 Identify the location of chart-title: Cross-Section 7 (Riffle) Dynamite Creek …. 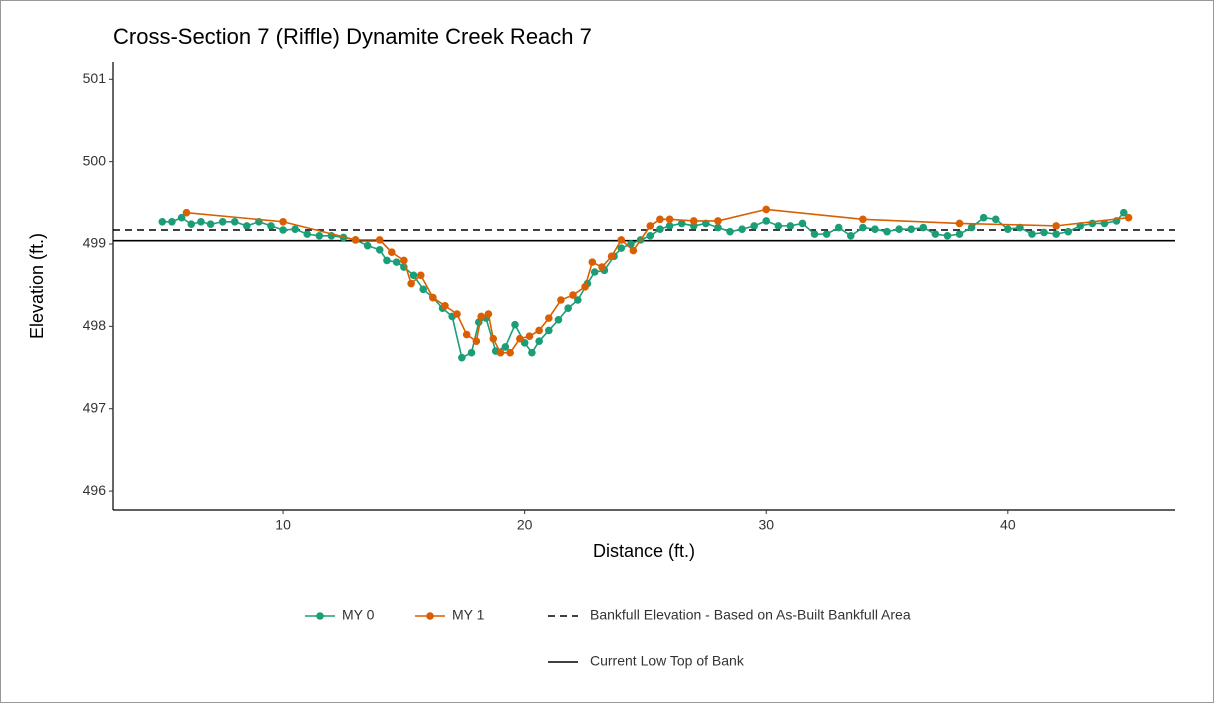
(352, 36).